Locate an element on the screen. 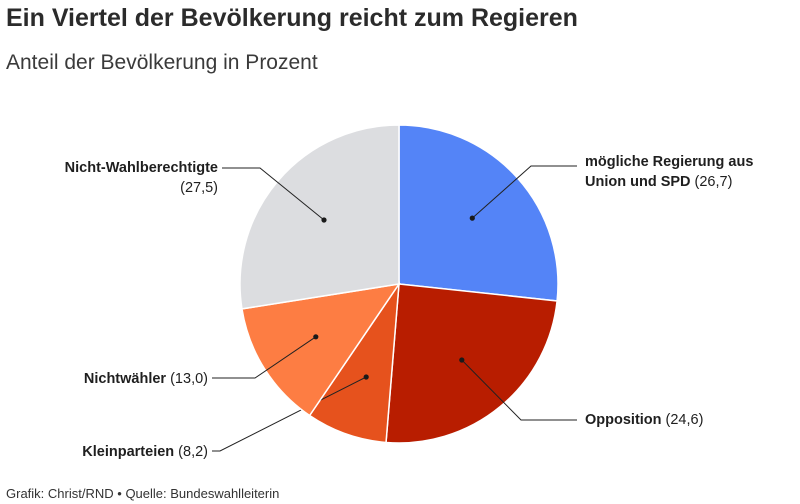 This screenshot has width=800, height=504. slice-label-name: Nichtwähler is located at coordinates (125, 379).